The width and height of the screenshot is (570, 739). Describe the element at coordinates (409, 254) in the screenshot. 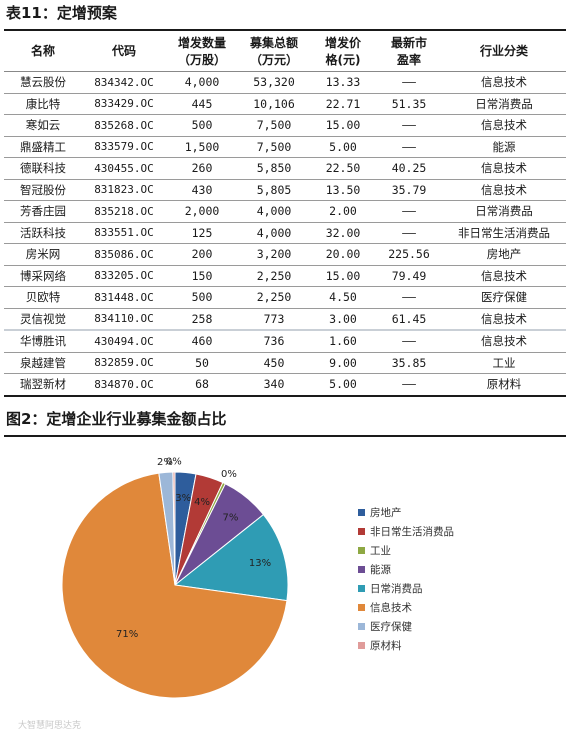

I see `pe-ratio-cell: 225.56` at that location.